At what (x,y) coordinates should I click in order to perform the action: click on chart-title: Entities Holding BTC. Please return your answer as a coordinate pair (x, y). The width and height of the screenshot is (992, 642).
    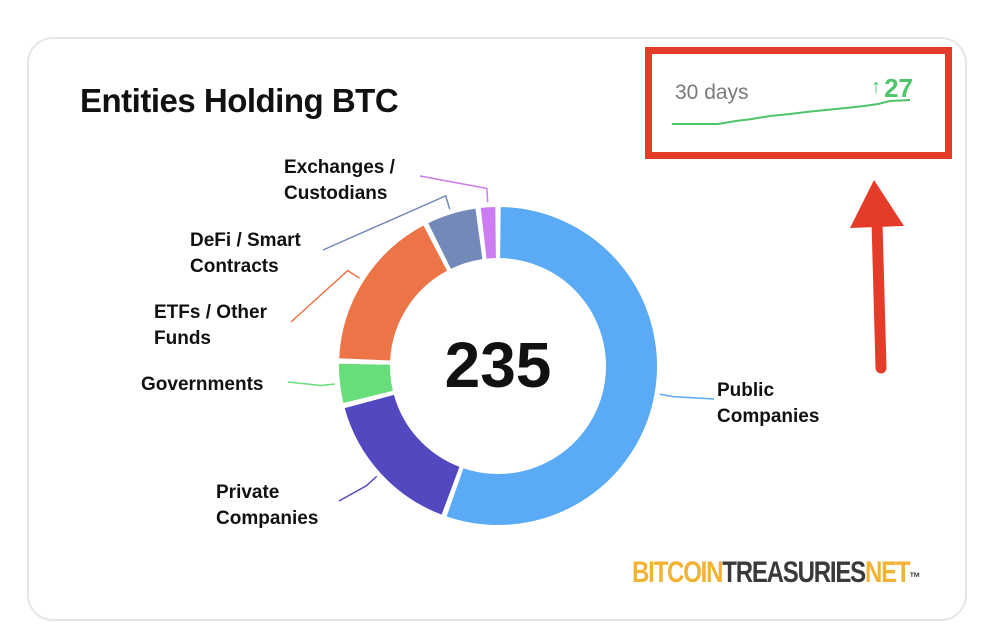
    Looking at the image, I should click on (239, 100).